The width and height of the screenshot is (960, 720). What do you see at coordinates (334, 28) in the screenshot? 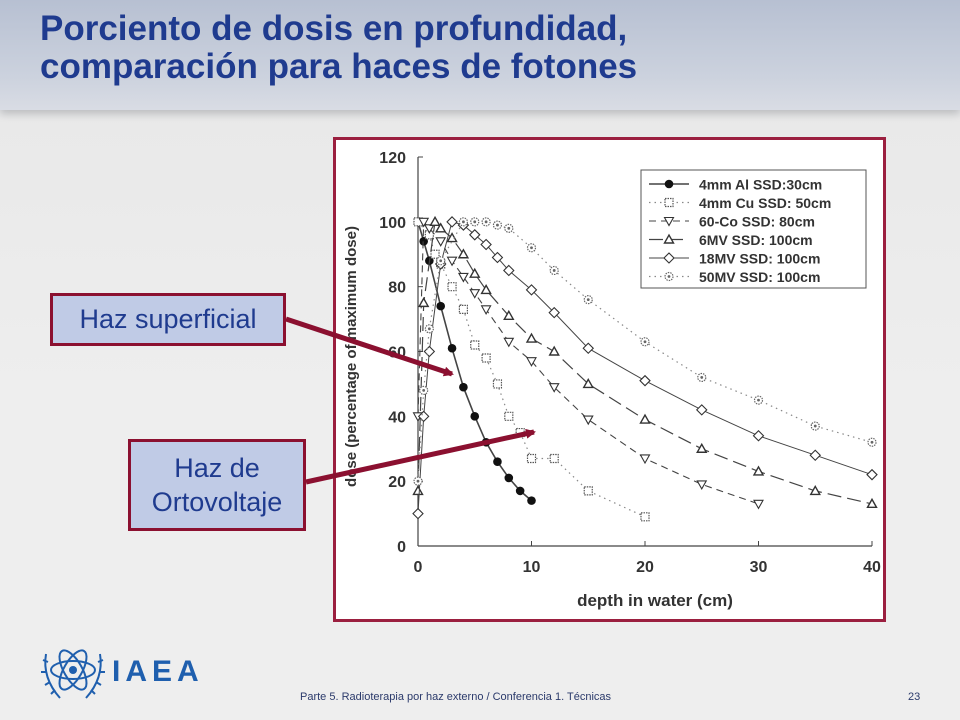
I see `title-line-1: Porciento de dosis en profundidad,` at bounding box center [334, 28].